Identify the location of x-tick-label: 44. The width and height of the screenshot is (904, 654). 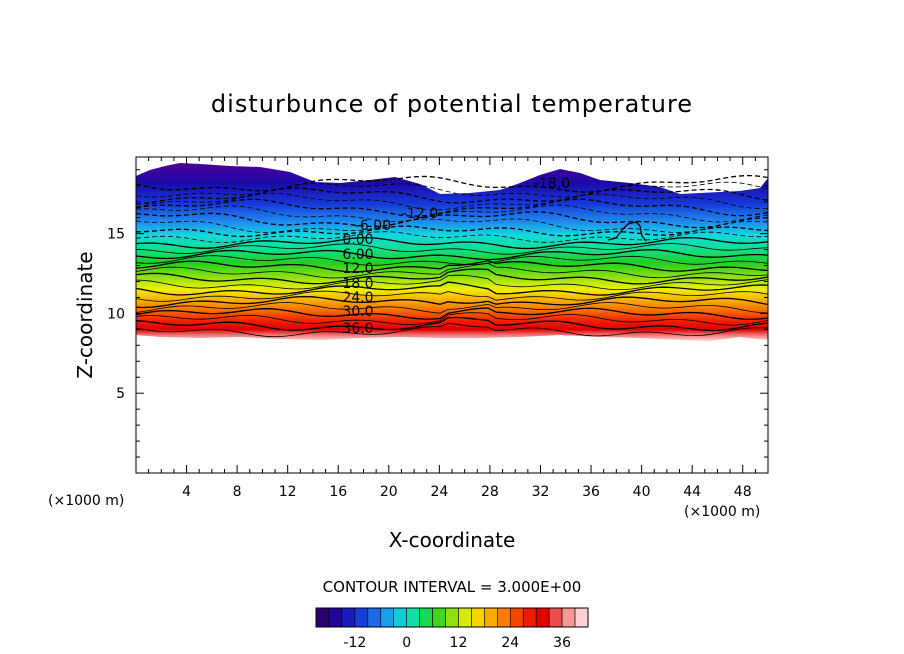
(692, 492).